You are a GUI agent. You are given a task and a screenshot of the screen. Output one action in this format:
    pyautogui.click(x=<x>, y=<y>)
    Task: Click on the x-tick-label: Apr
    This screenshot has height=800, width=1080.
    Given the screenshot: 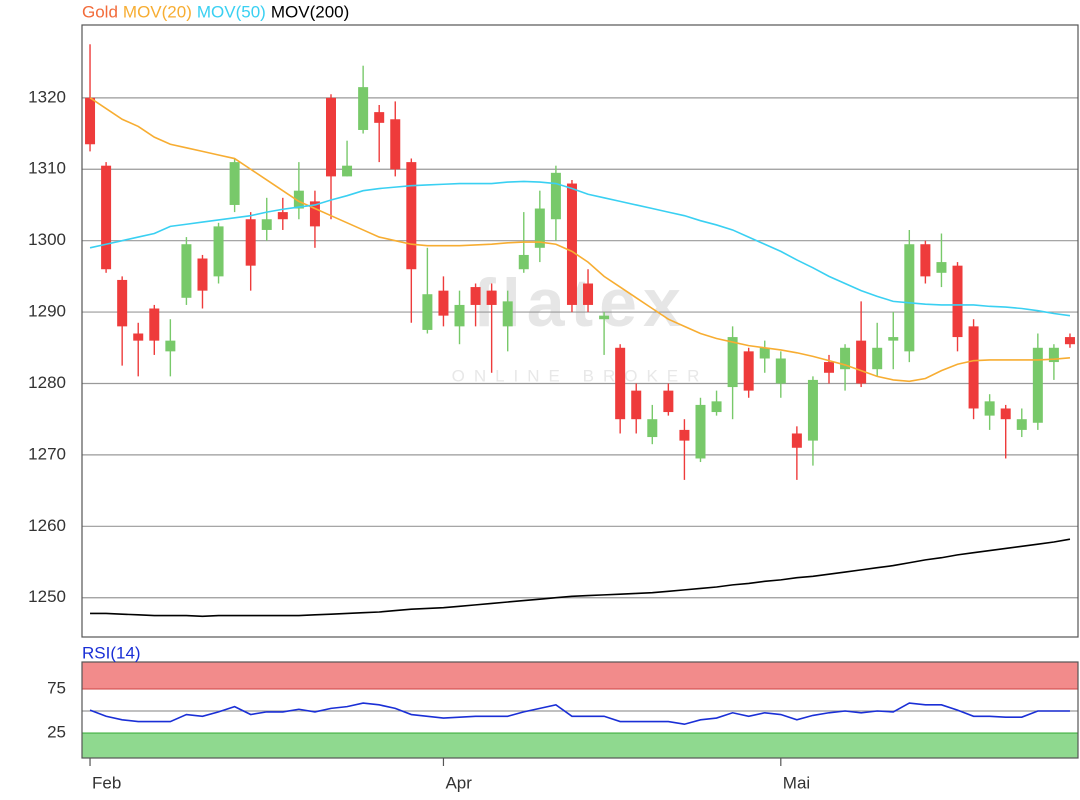 What is the action you would take?
    pyautogui.click(x=458, y=782)
    